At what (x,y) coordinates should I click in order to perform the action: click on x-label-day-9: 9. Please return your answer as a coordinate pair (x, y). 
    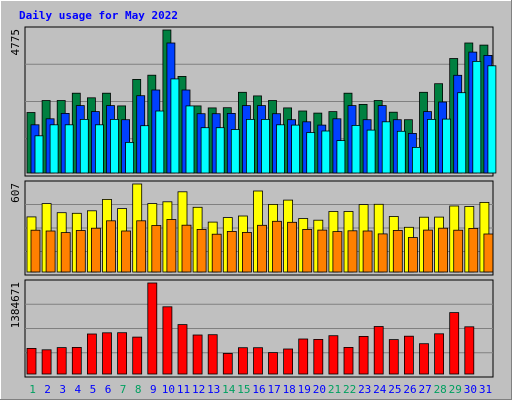
    Looking at the image, I should click on (153, 389).